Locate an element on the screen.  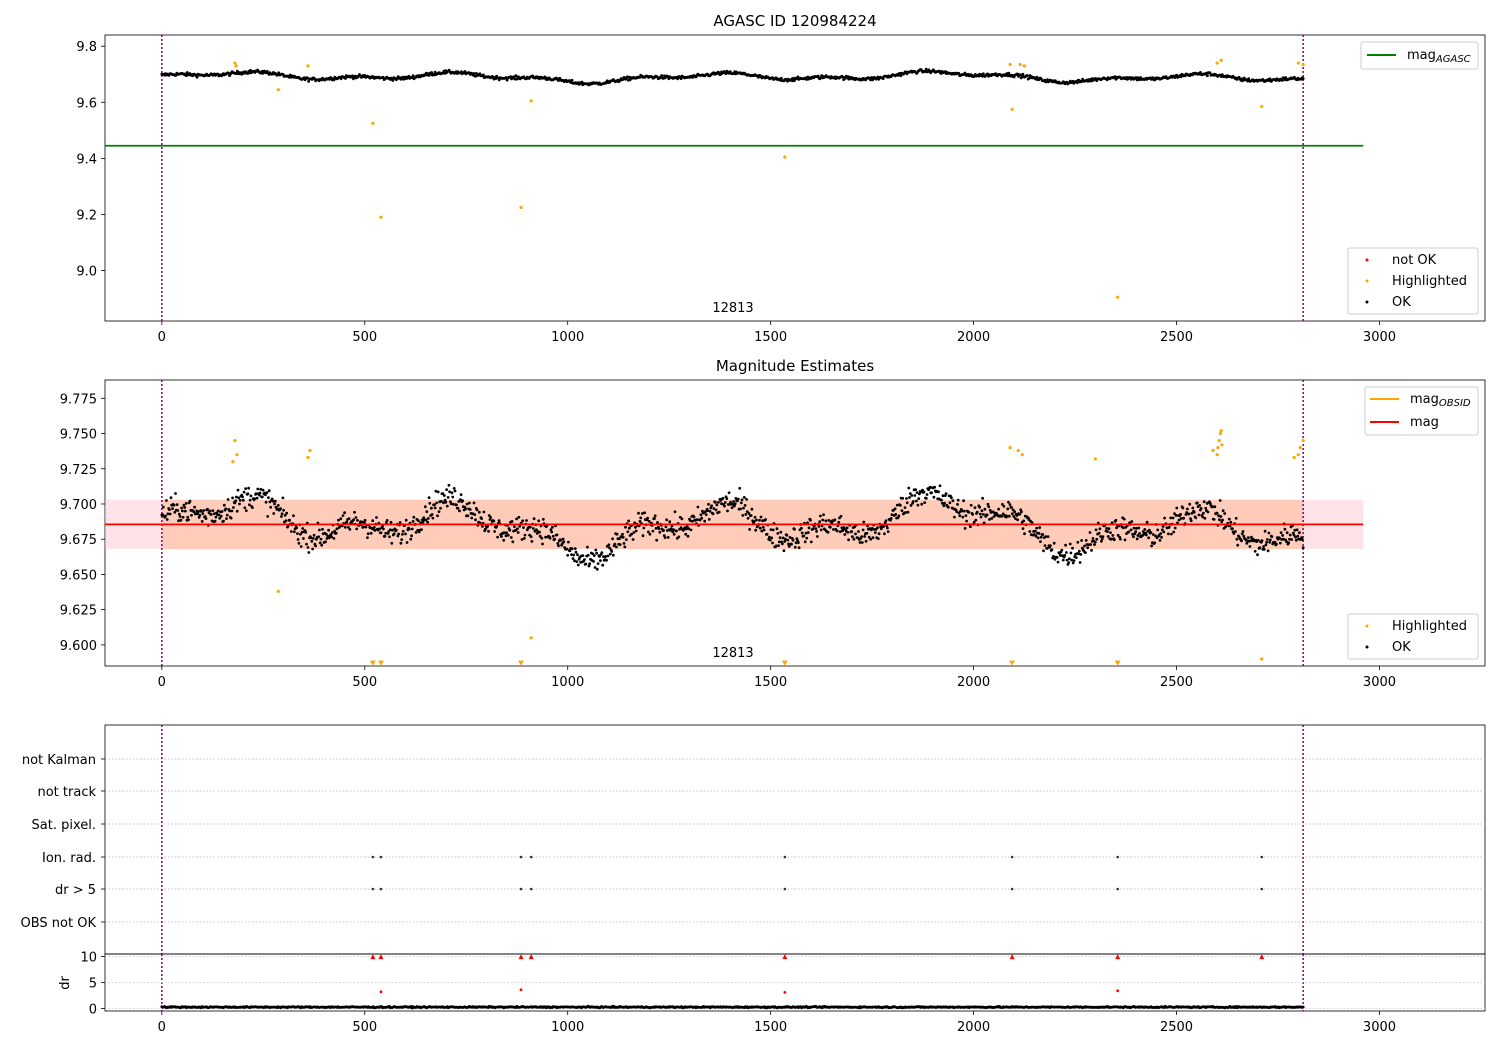
x-tick-label-3-500: 500 is located at coordinates (364, 1027).